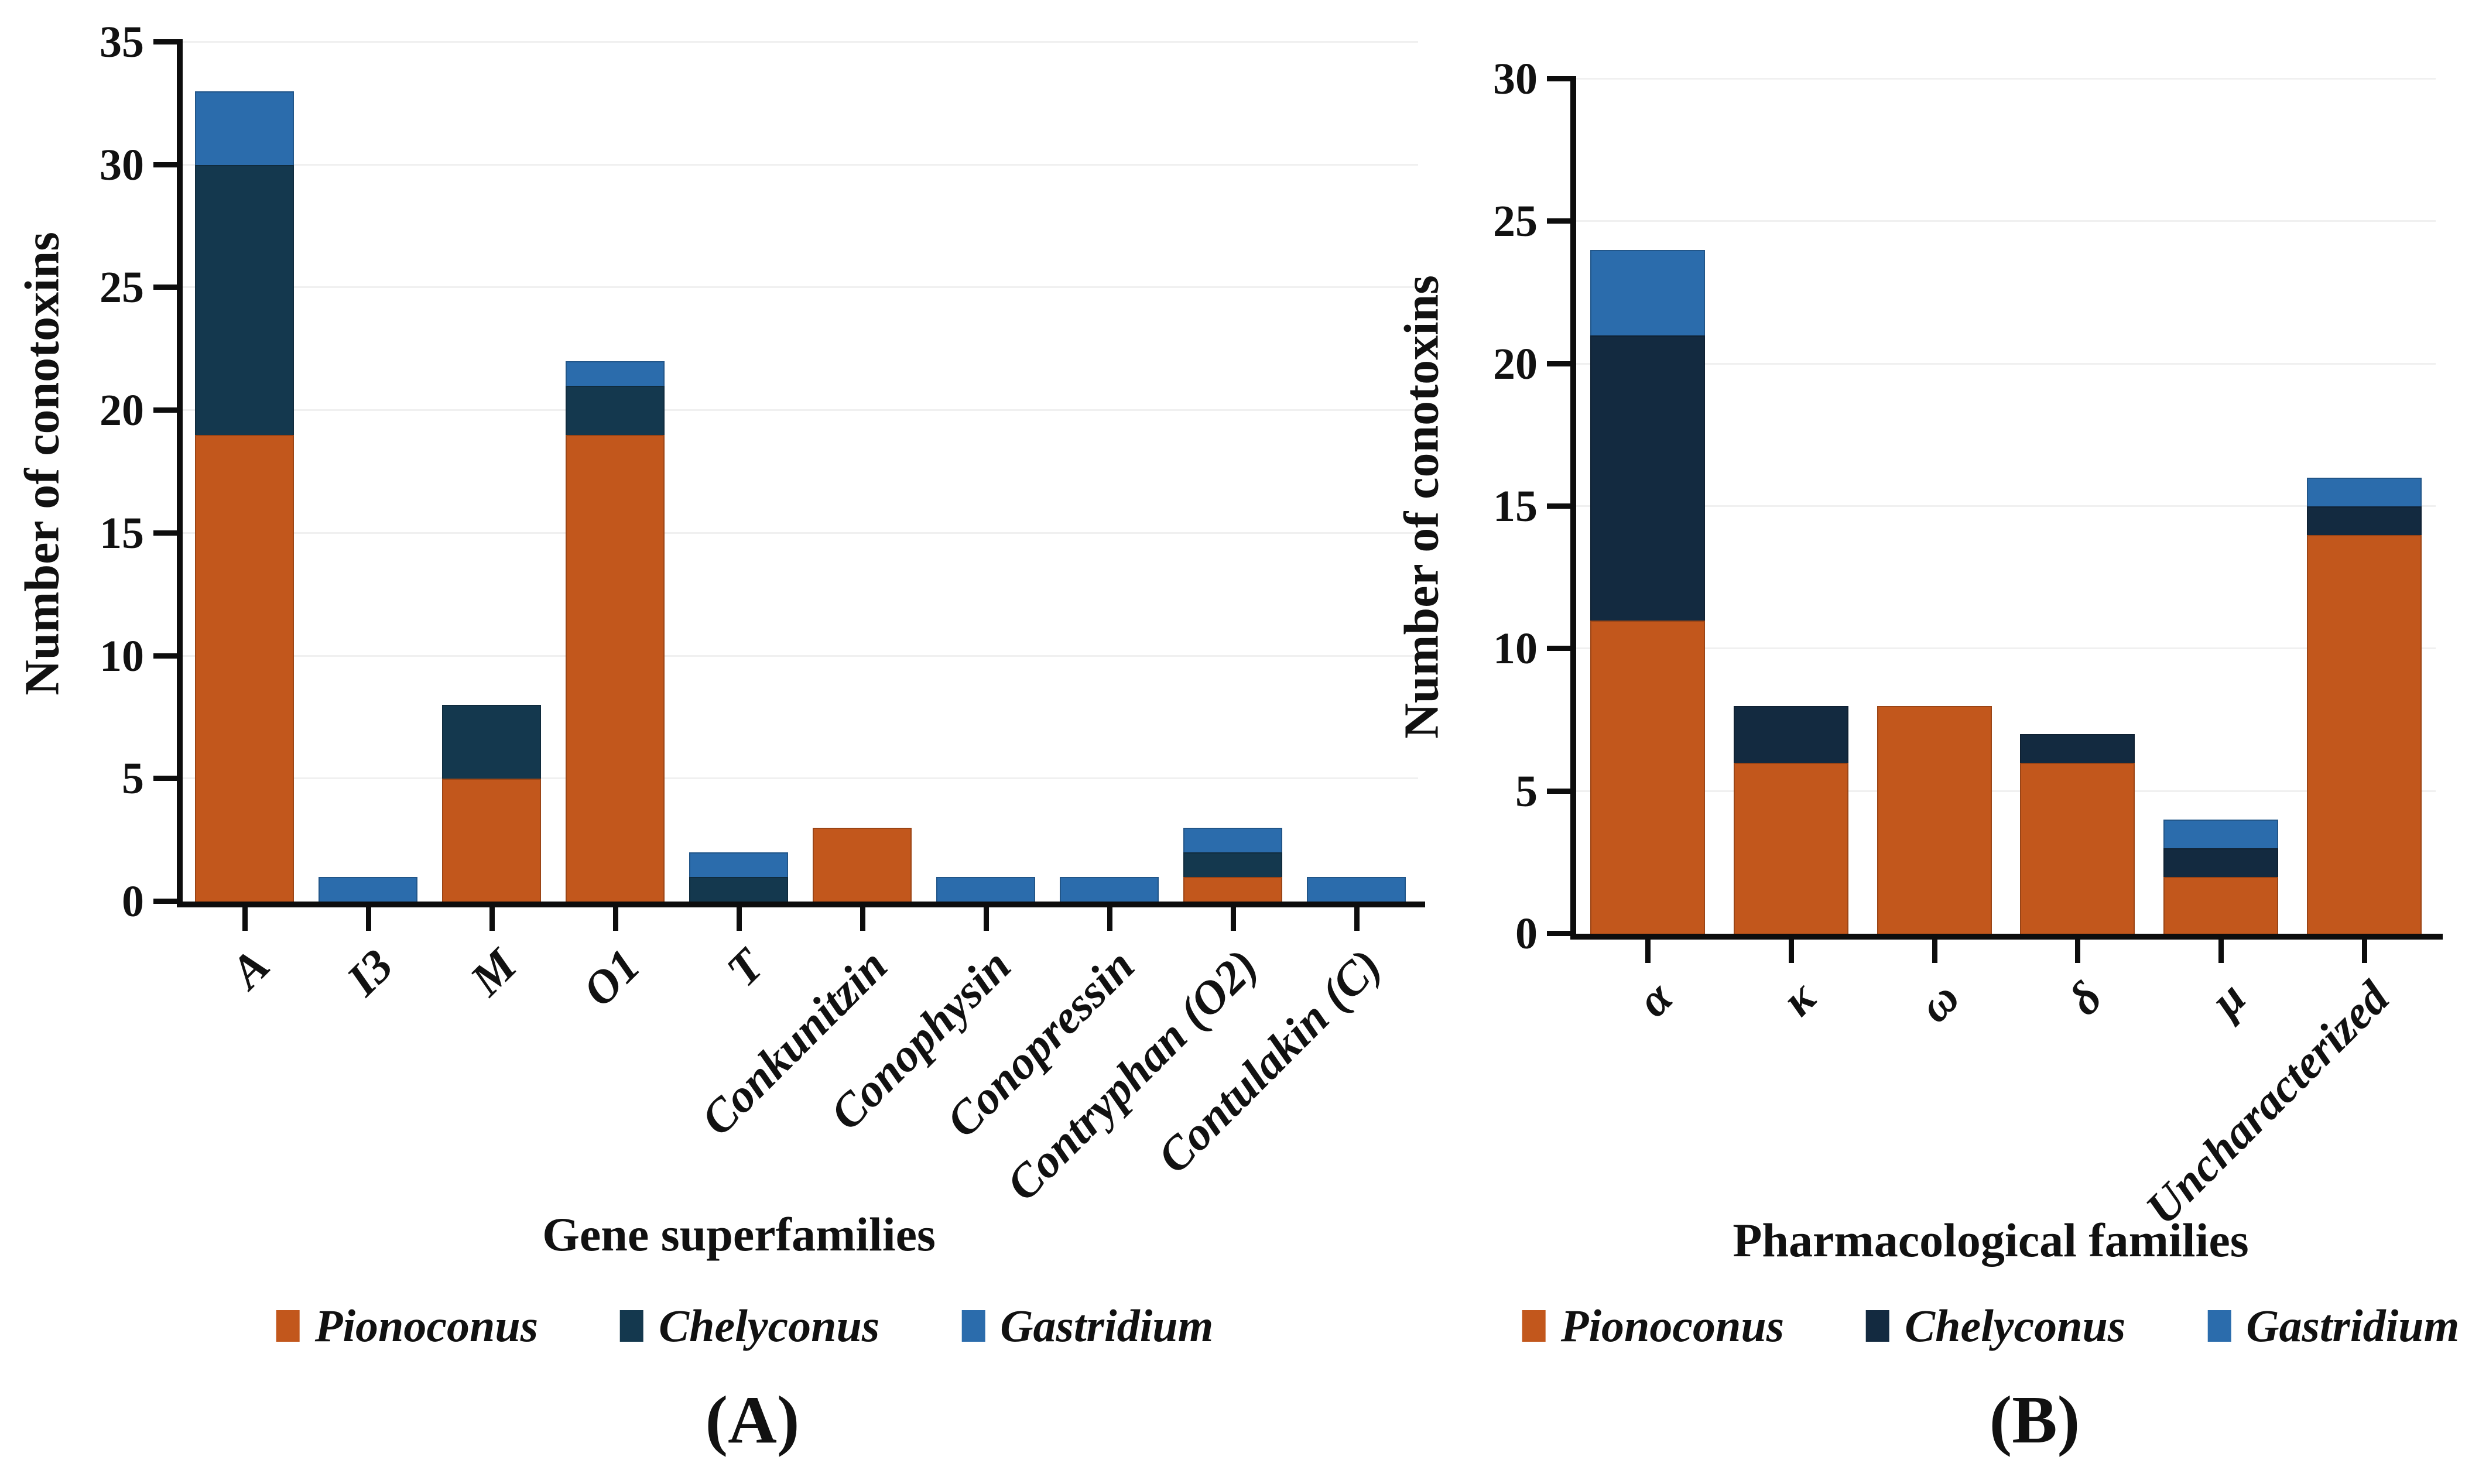  What do you see at coordinates (801, 904) in the screenshot?
I see `panel-a-x-axis-line` at bounding box center [801, 904].